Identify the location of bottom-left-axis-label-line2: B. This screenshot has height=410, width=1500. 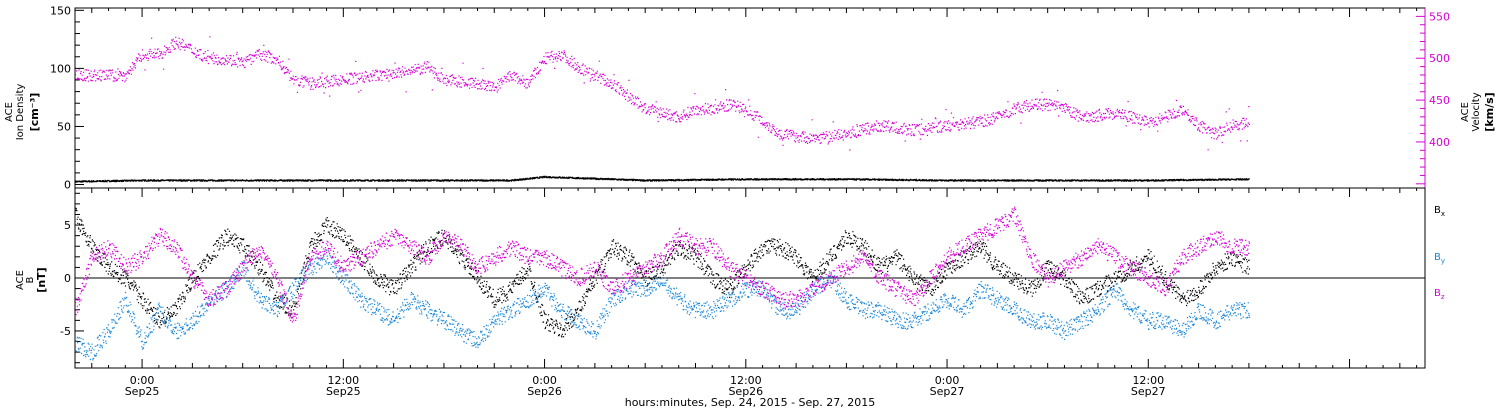
(30, 279).